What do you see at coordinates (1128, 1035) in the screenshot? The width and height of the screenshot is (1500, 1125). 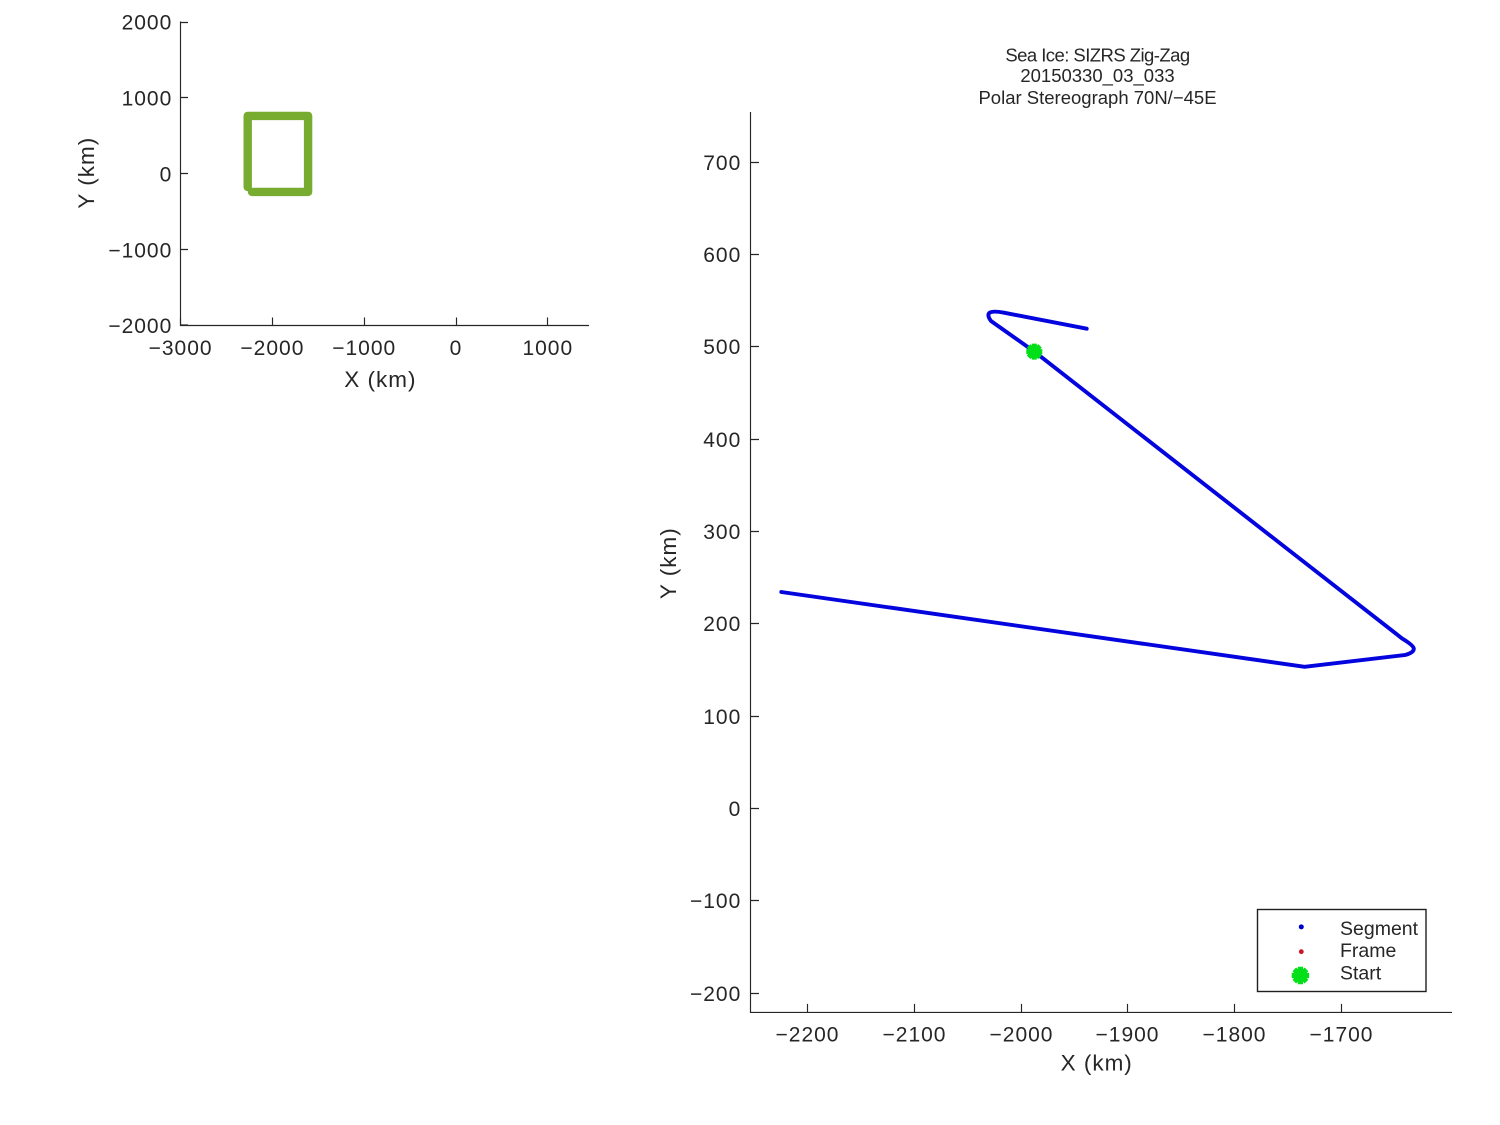 I see `svg-text: −1900` at bounding box center [1128, 1035].